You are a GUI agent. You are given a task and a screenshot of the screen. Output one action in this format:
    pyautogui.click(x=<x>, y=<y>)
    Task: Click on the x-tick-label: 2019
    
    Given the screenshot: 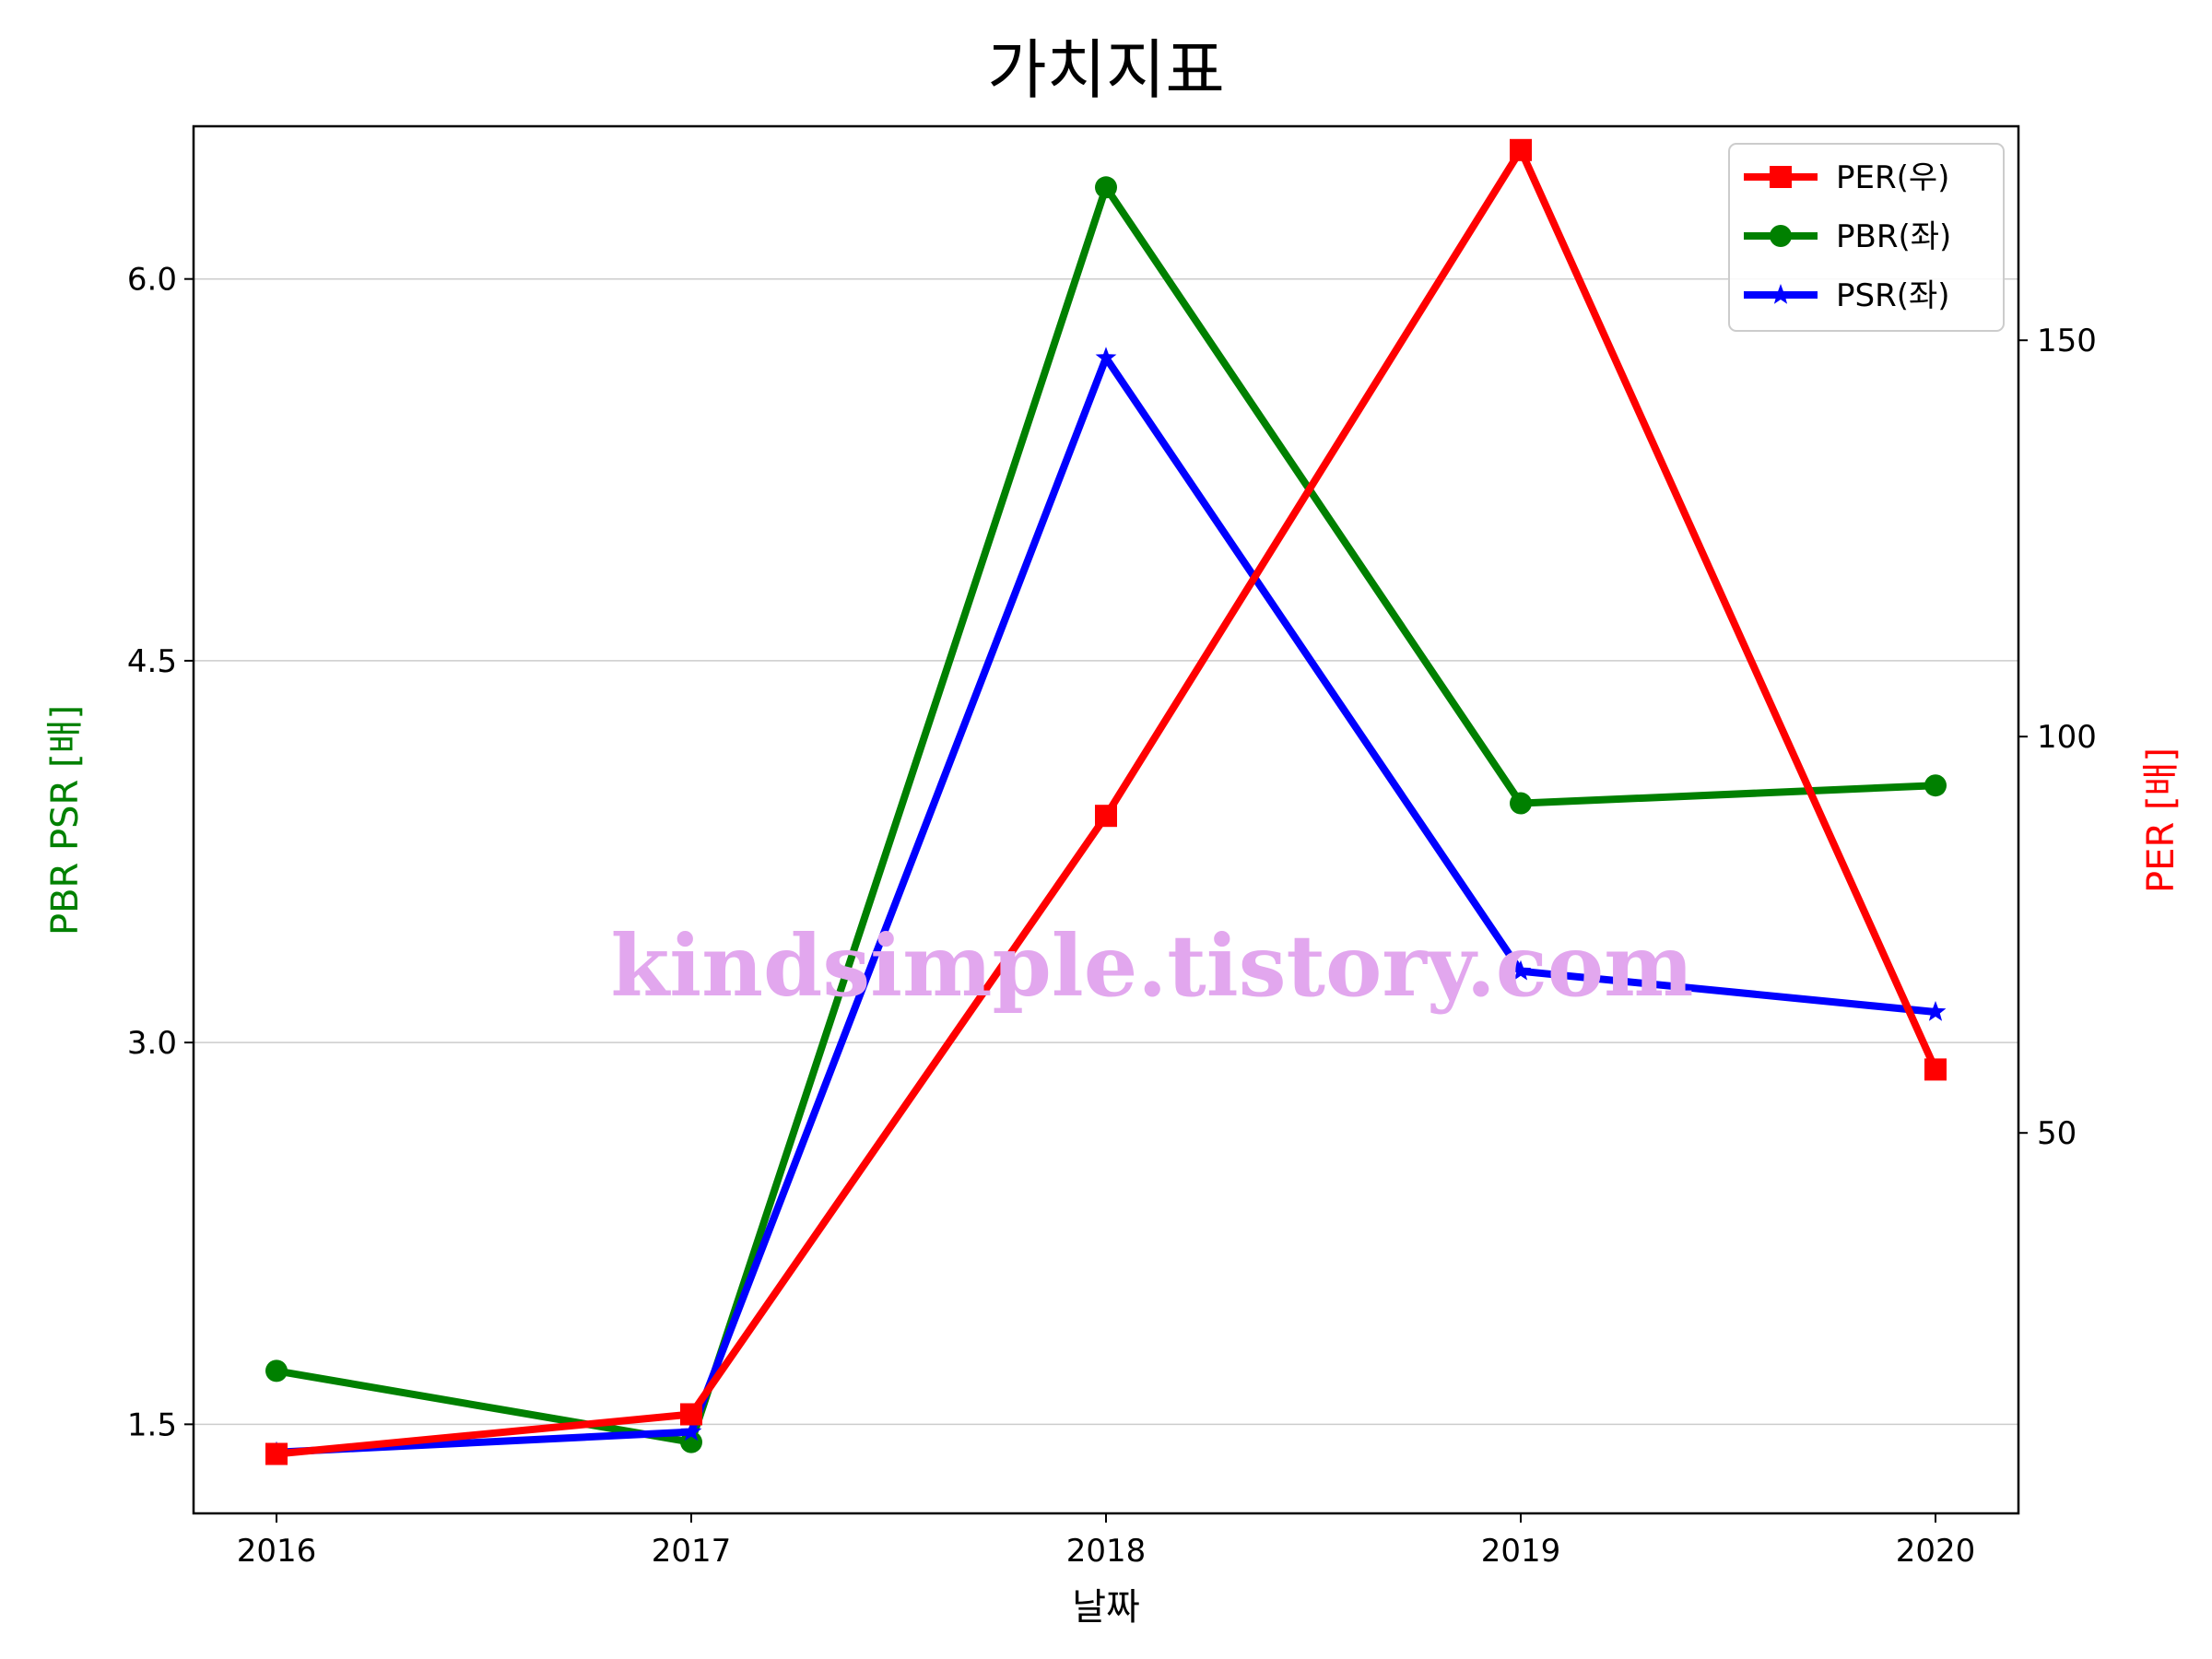 What is the action you would take?
    pyautogui.click(x=1521, y=1551)
    